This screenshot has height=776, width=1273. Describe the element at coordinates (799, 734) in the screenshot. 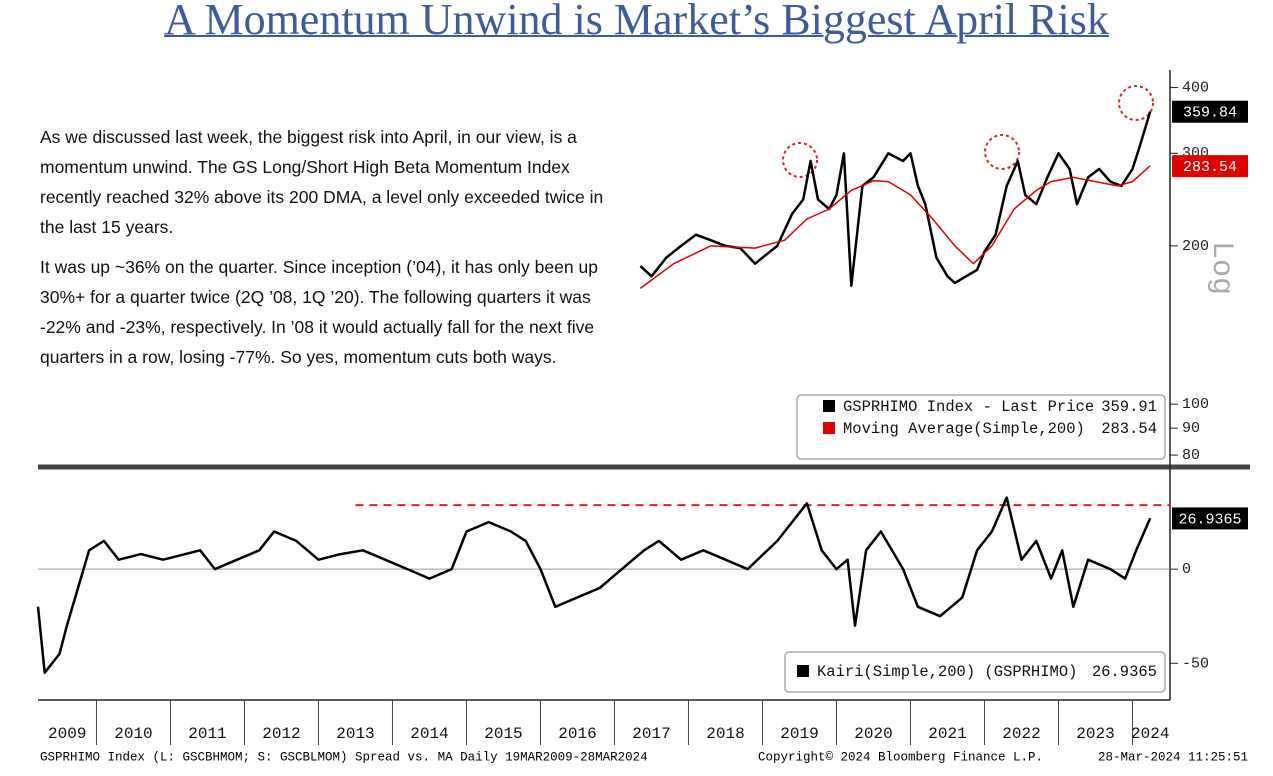

I see `x-tick-label: 2019` at that location.